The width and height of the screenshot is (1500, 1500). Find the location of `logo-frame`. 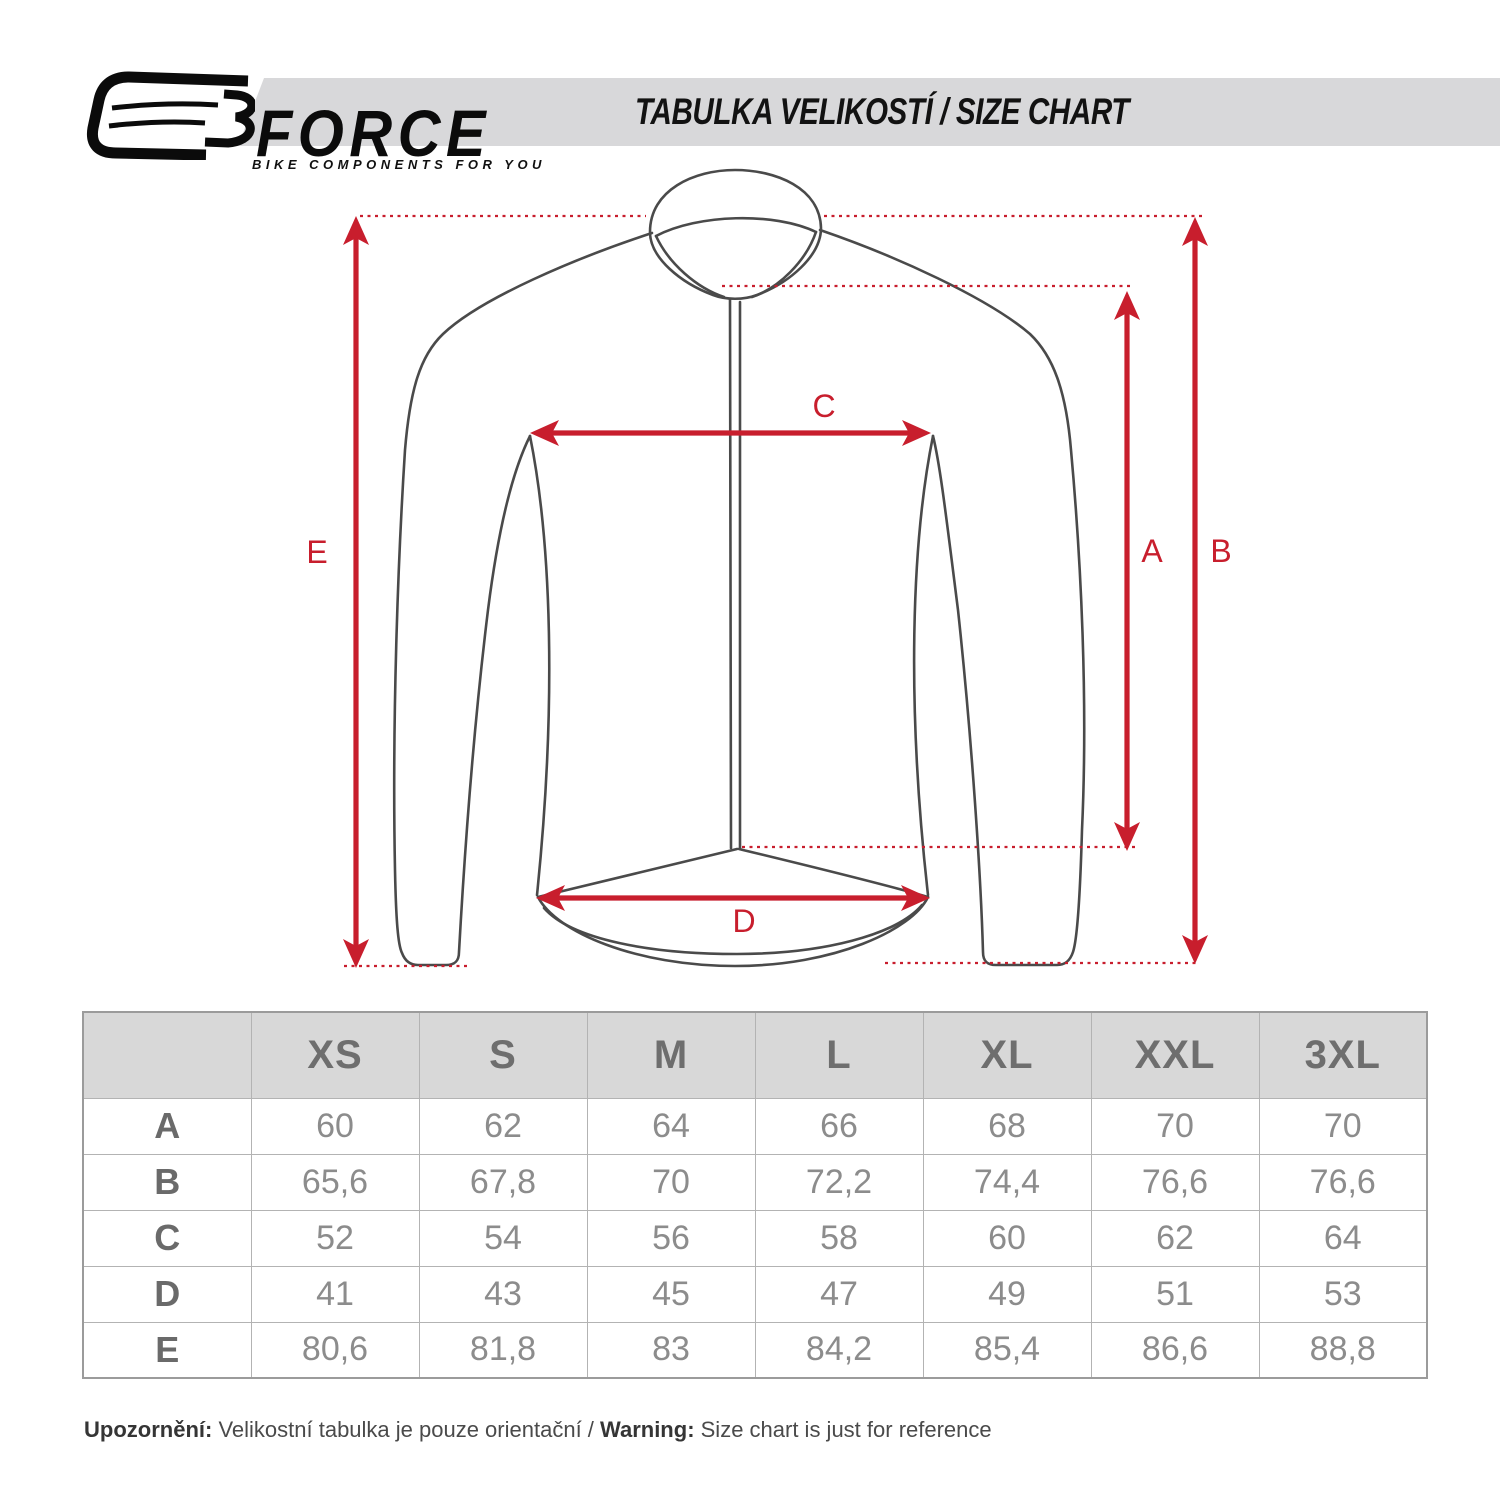

logo-frame is located at coordinates (167, 115).